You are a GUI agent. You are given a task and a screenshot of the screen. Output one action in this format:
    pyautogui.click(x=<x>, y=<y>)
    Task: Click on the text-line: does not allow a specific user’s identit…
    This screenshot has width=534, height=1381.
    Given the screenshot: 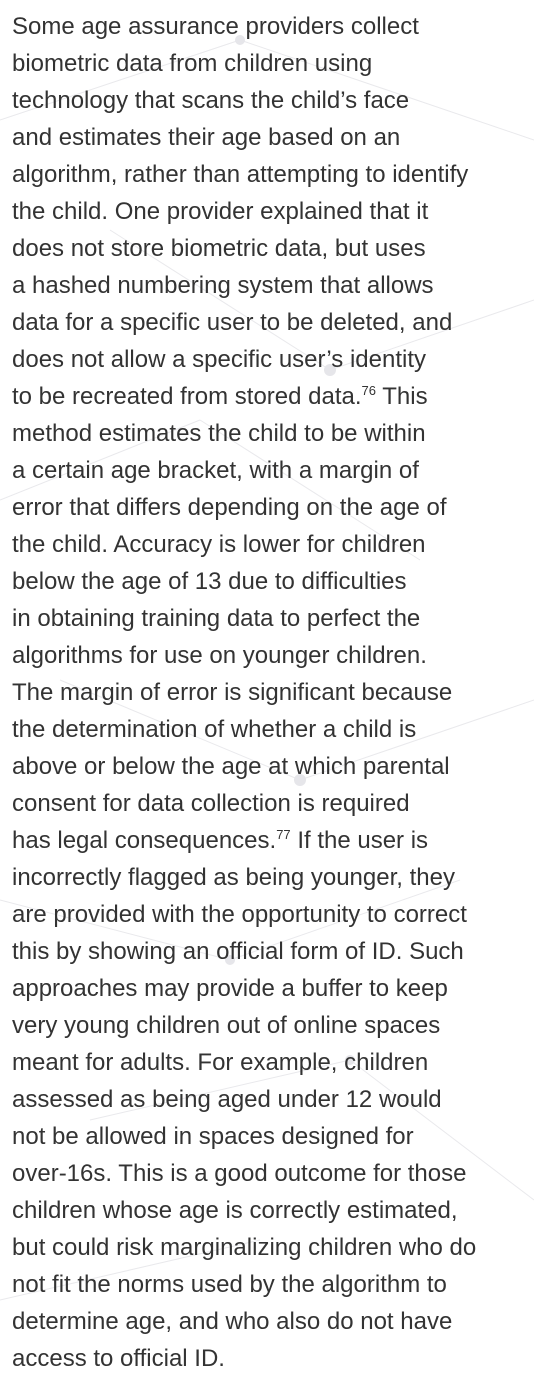 What is the action you would take?
    pyautogui.click(x=273, y=359)
    